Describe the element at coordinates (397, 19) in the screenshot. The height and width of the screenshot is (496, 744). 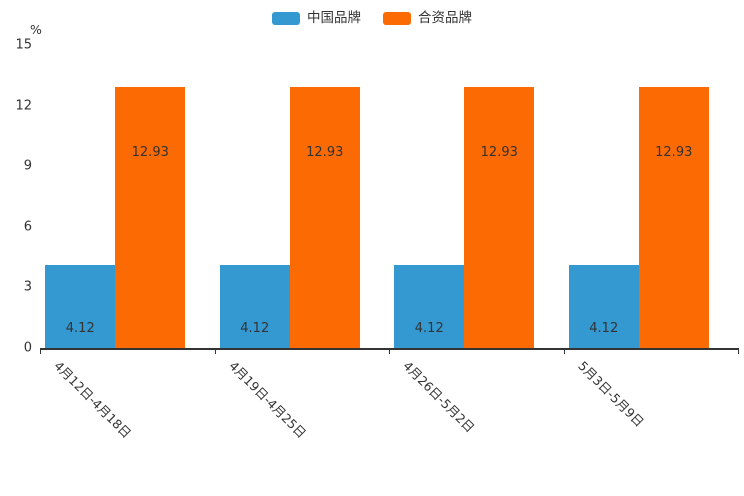
I see `legend-swatch-icon-joint-venture-brand` at that location.